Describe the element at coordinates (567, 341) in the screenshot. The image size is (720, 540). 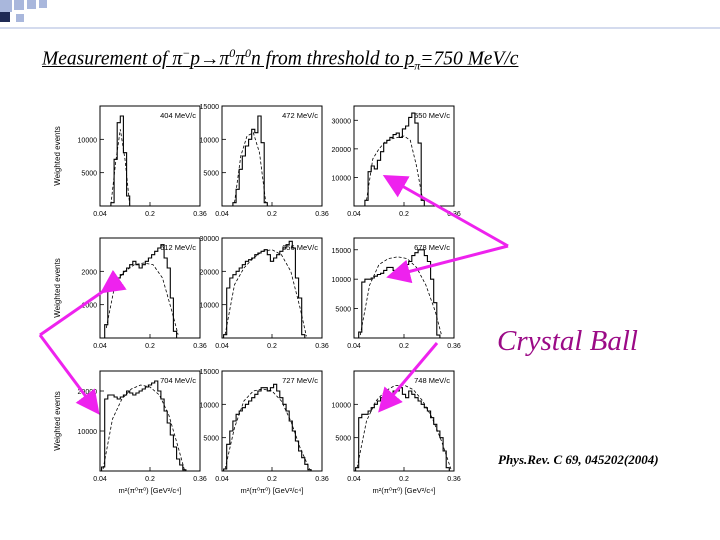
I see `crystal-ball-annotation: Crystal Ball` at that location.